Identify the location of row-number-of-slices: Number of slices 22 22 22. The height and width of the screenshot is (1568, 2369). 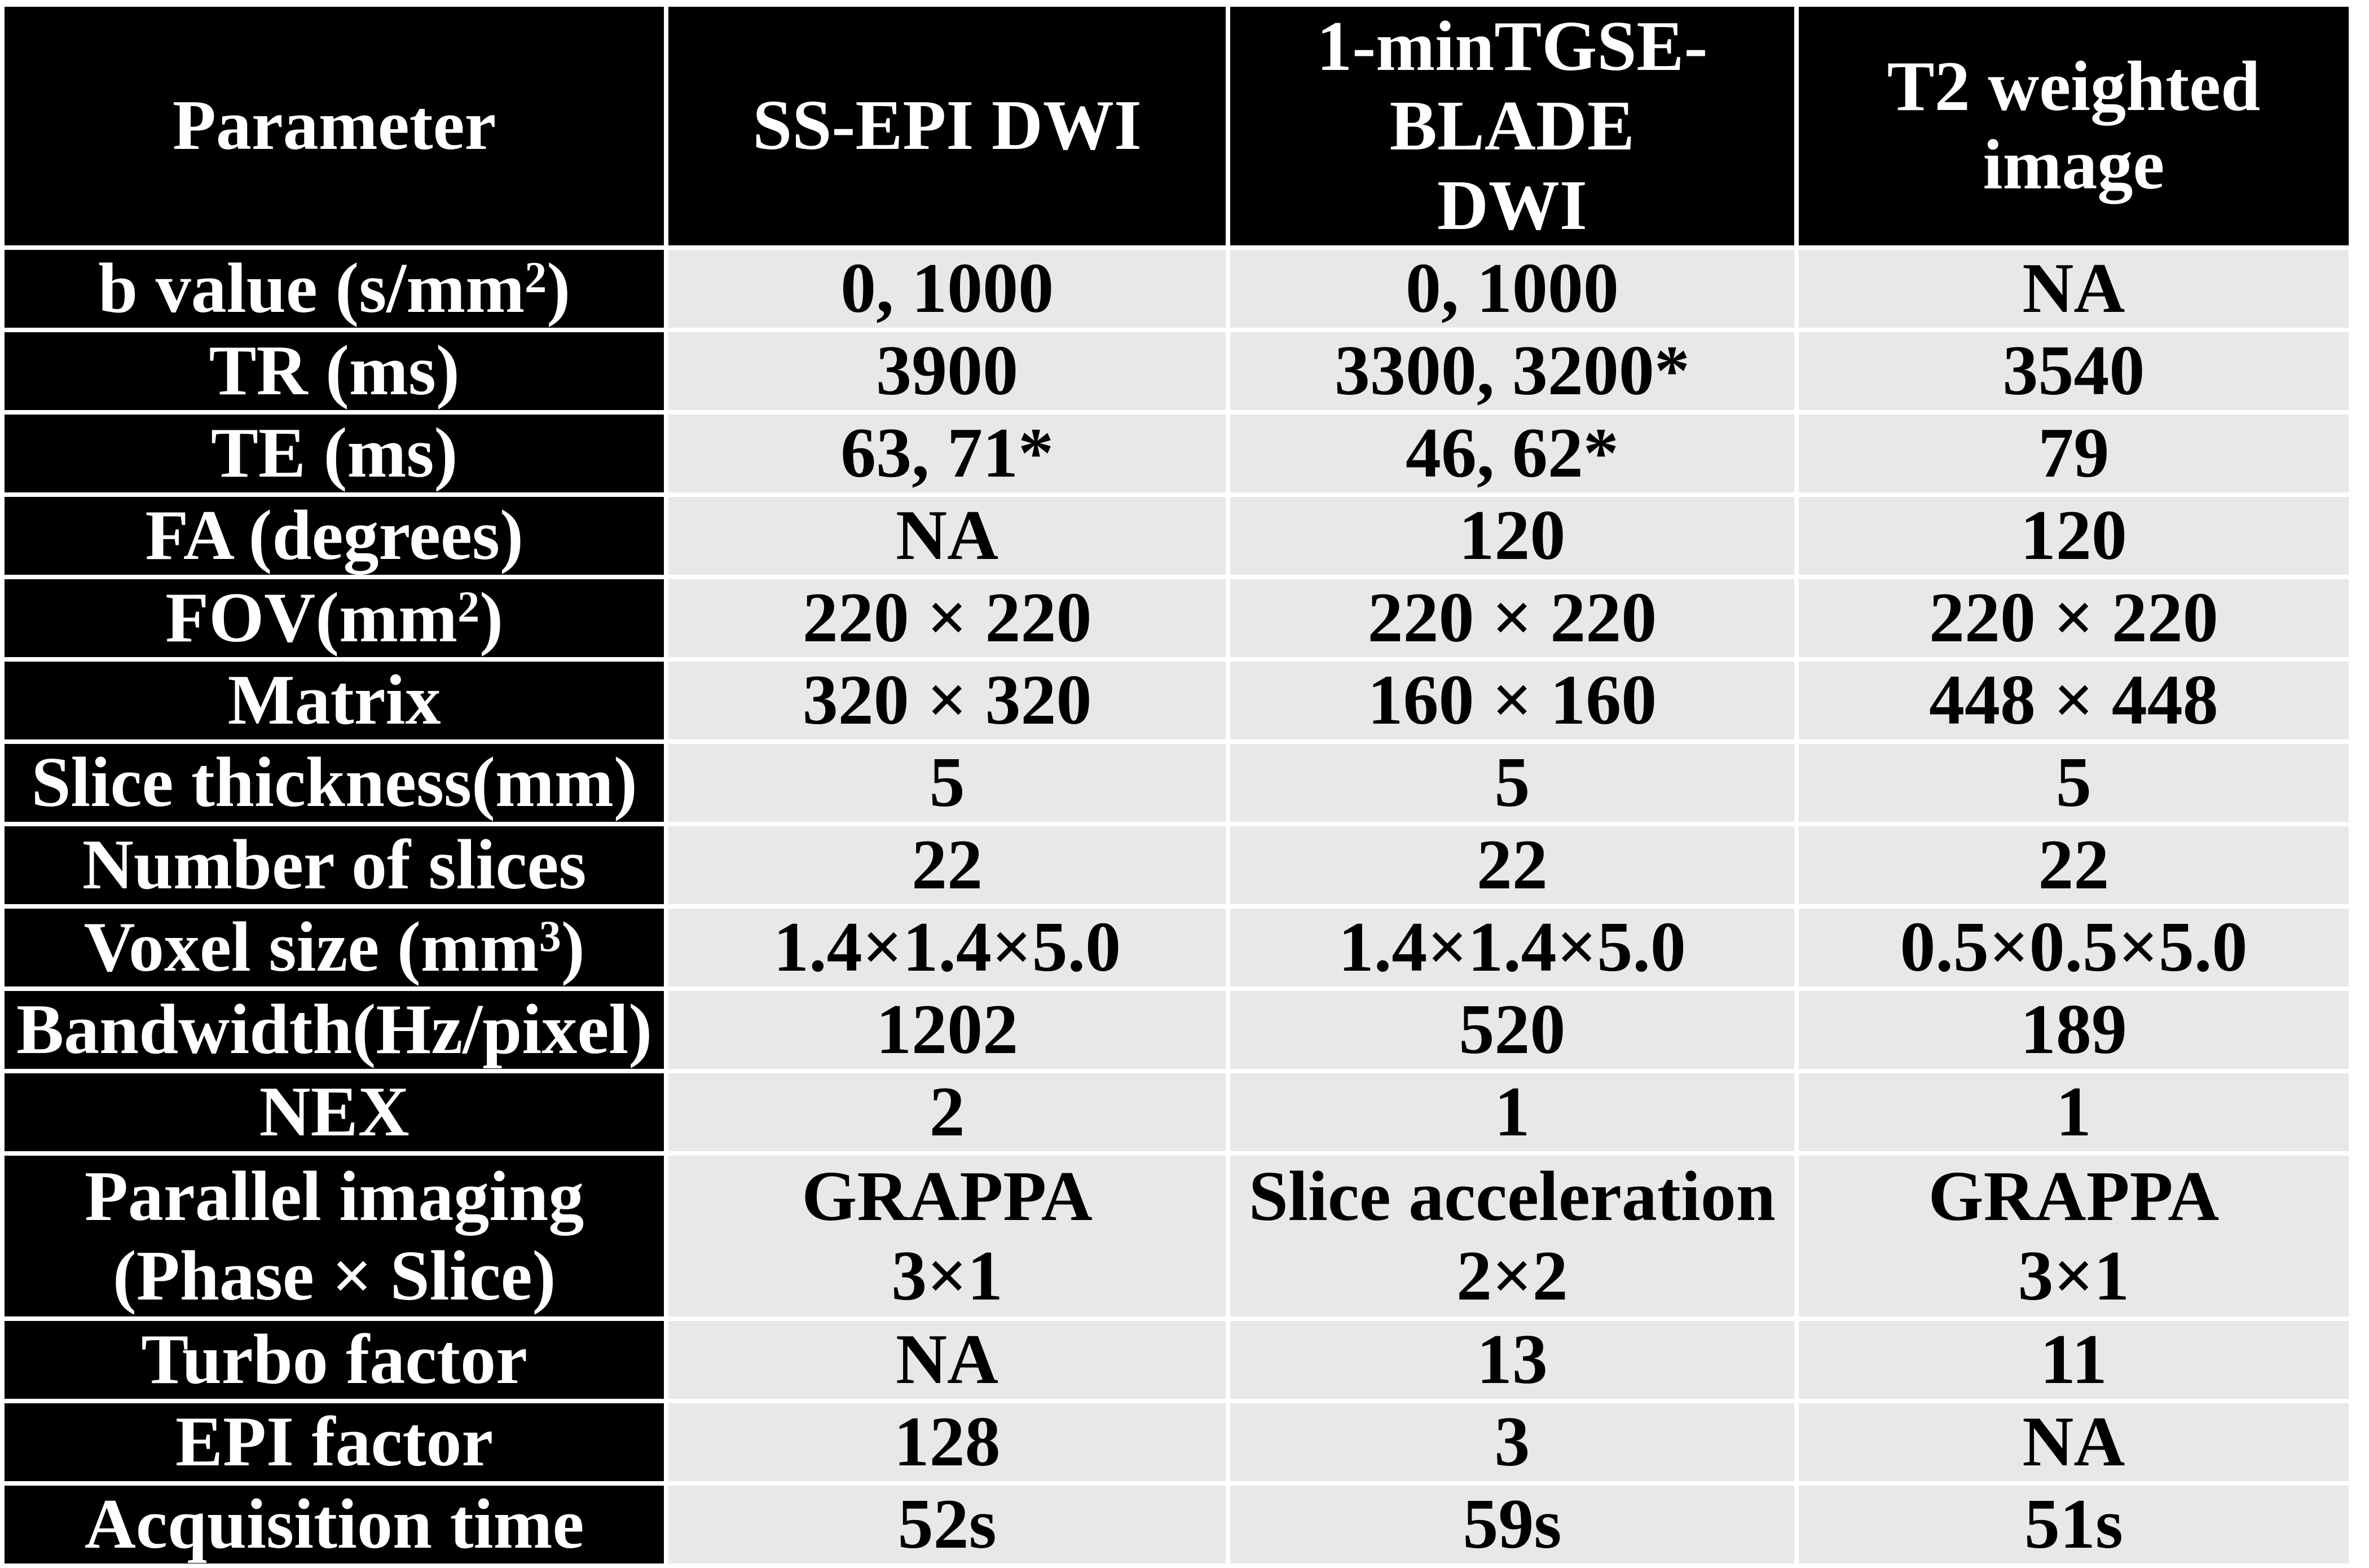
(1177, 866).